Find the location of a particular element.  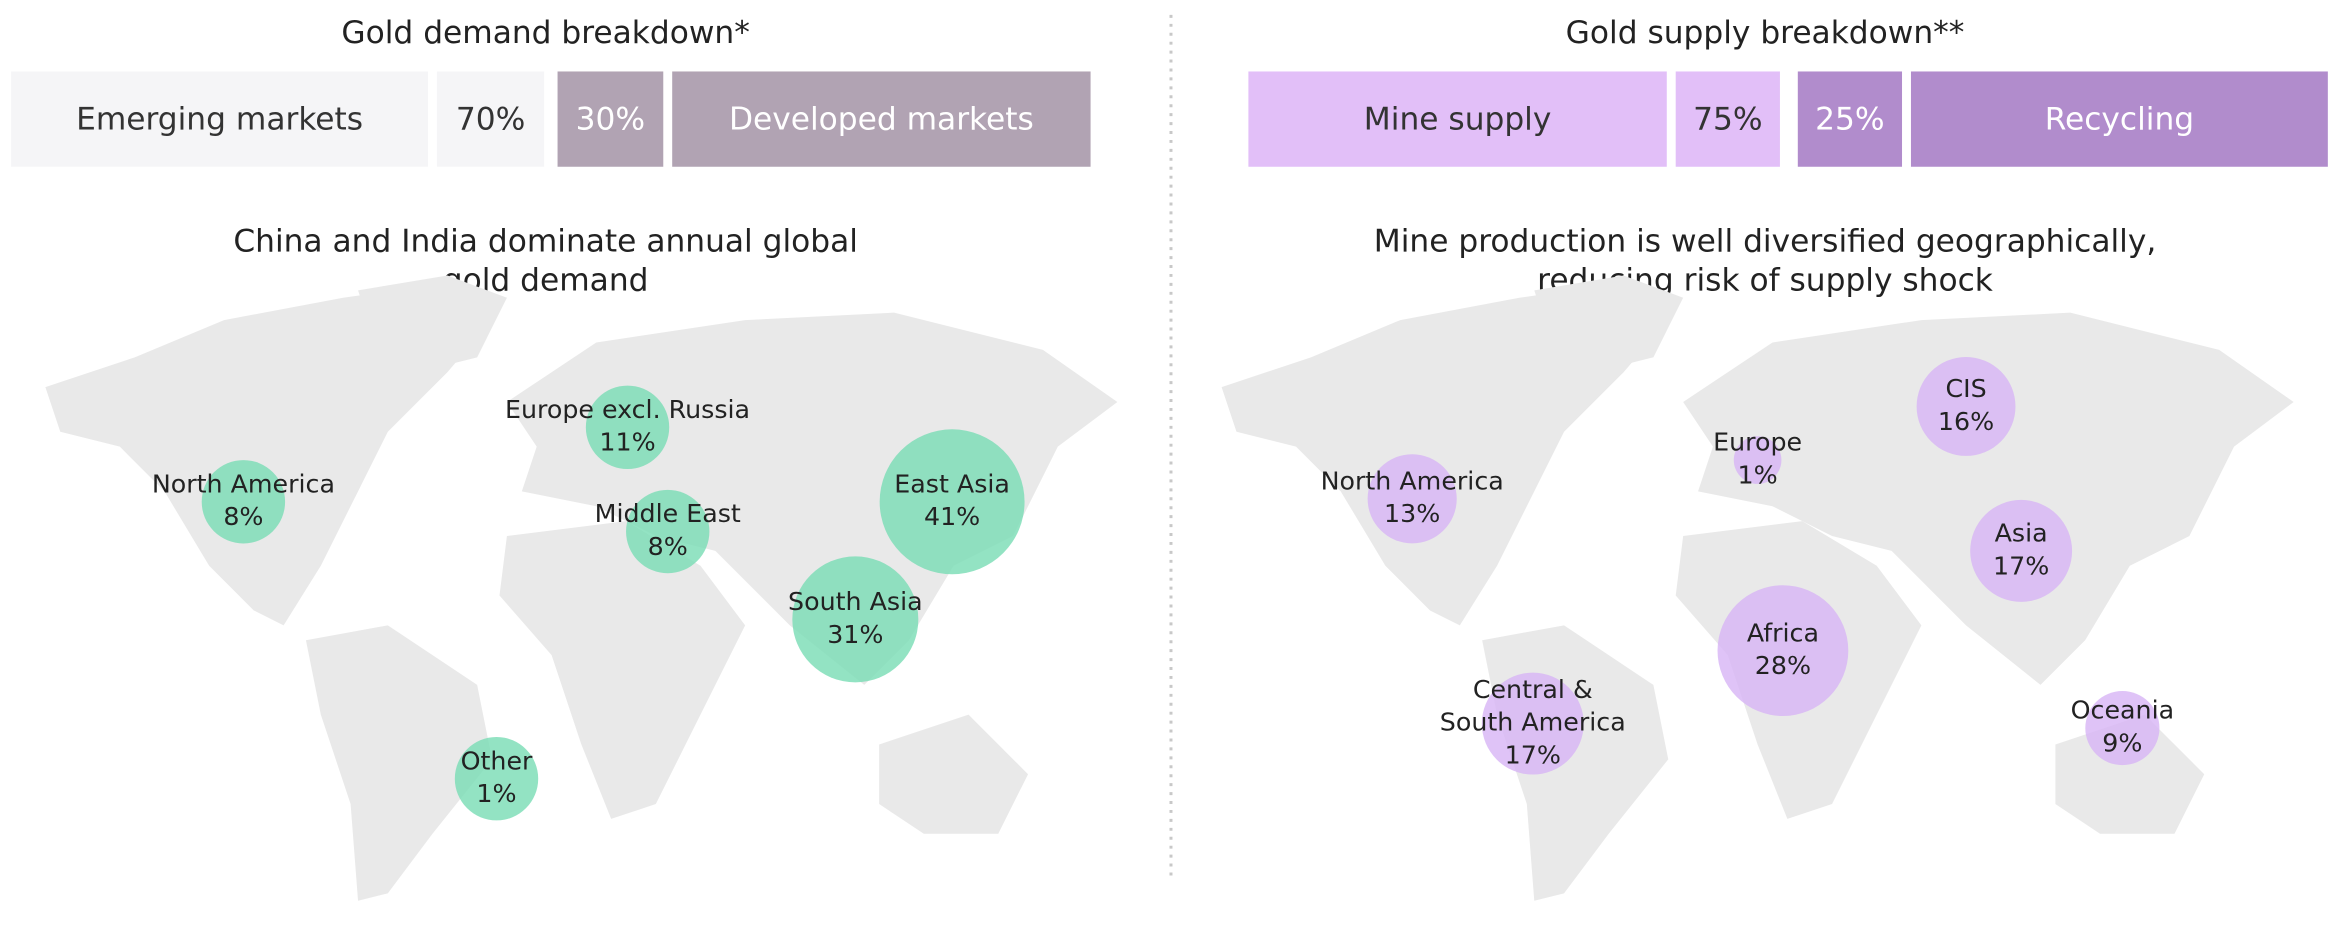

region-name: East Asia is located at coordinates (952, 483).